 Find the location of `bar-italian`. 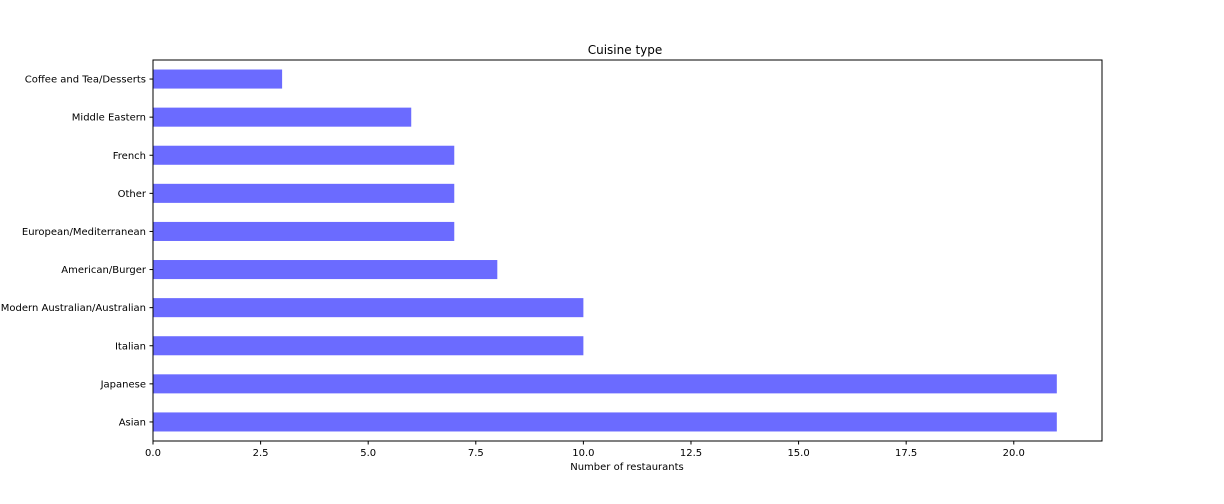

bar-italian is located at coordinates (368, 346).